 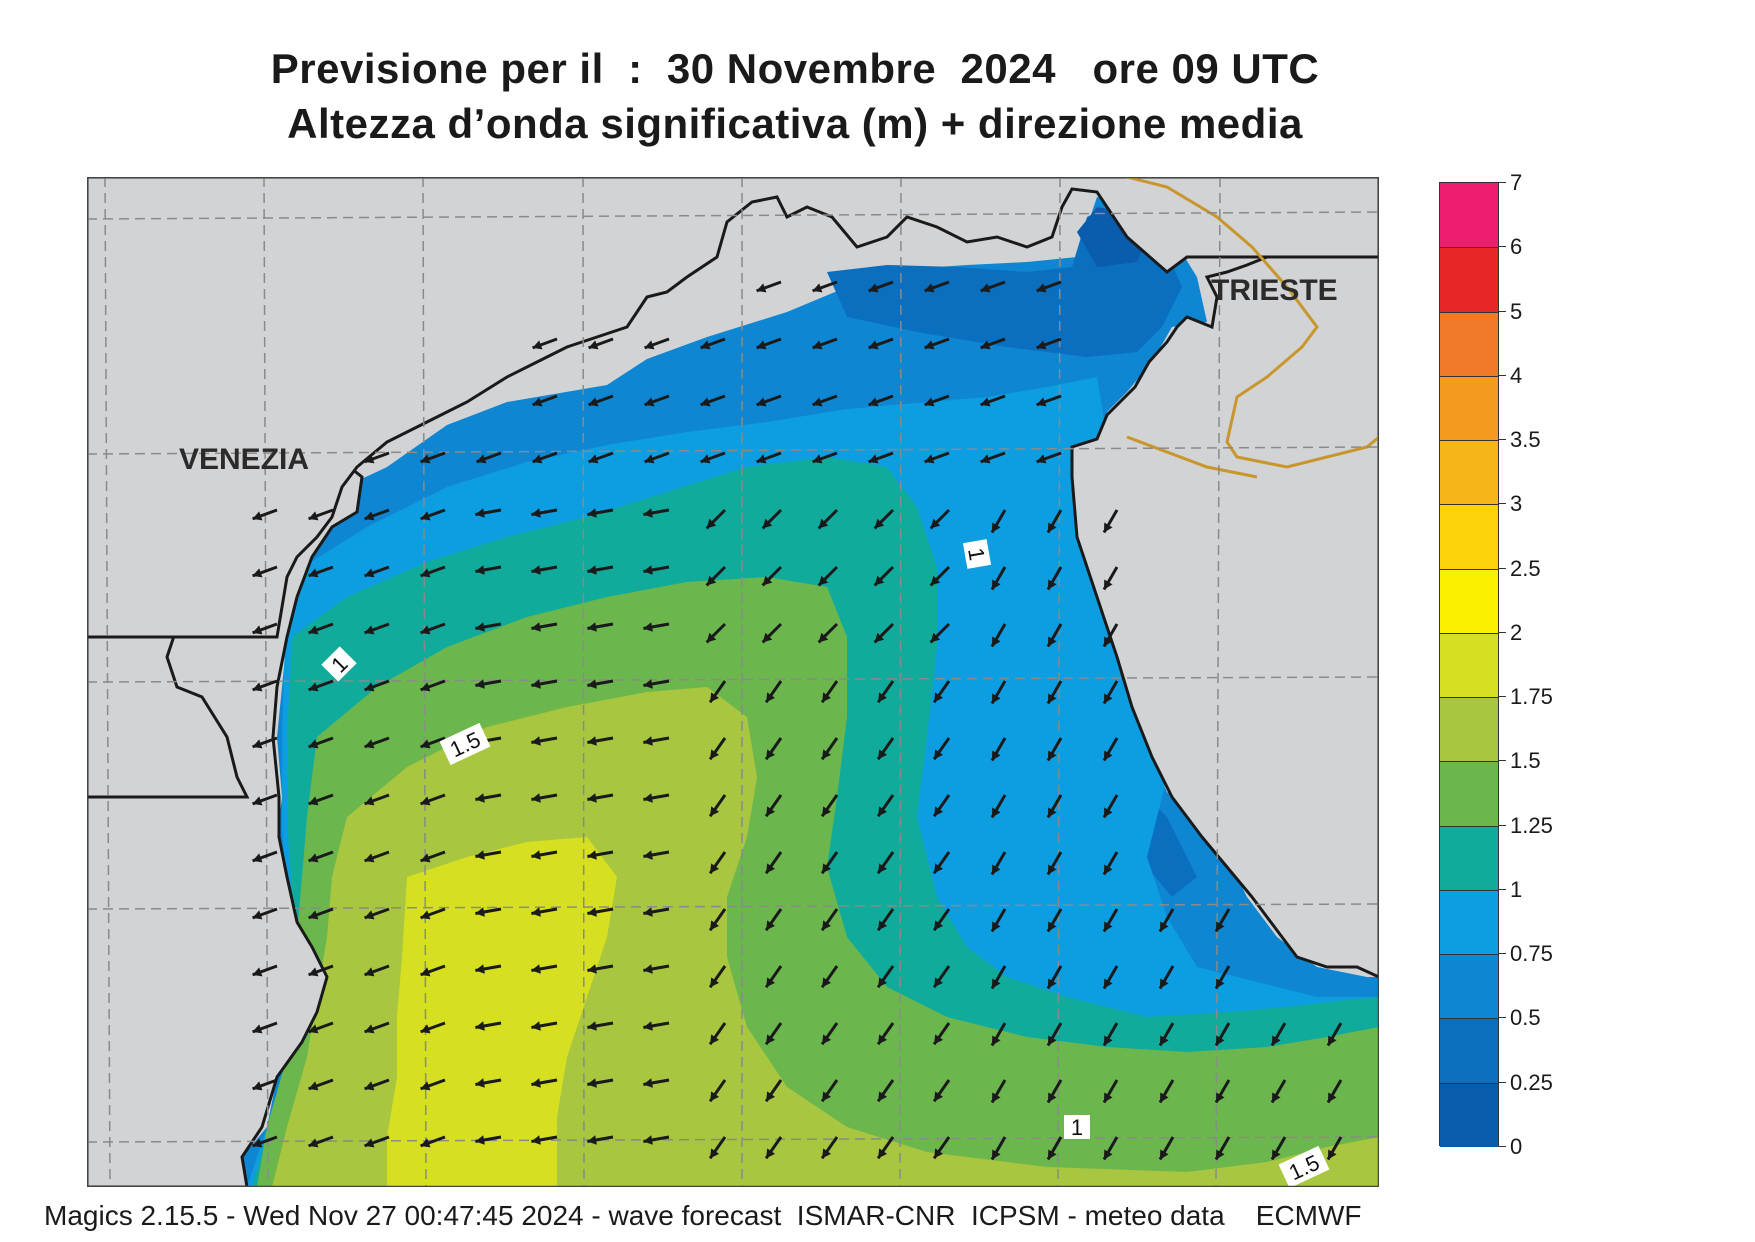 What do you see at coordinates (1224, 617) in the screenshot?
I see `east-coast-land` at bounding box center [1224, 617].